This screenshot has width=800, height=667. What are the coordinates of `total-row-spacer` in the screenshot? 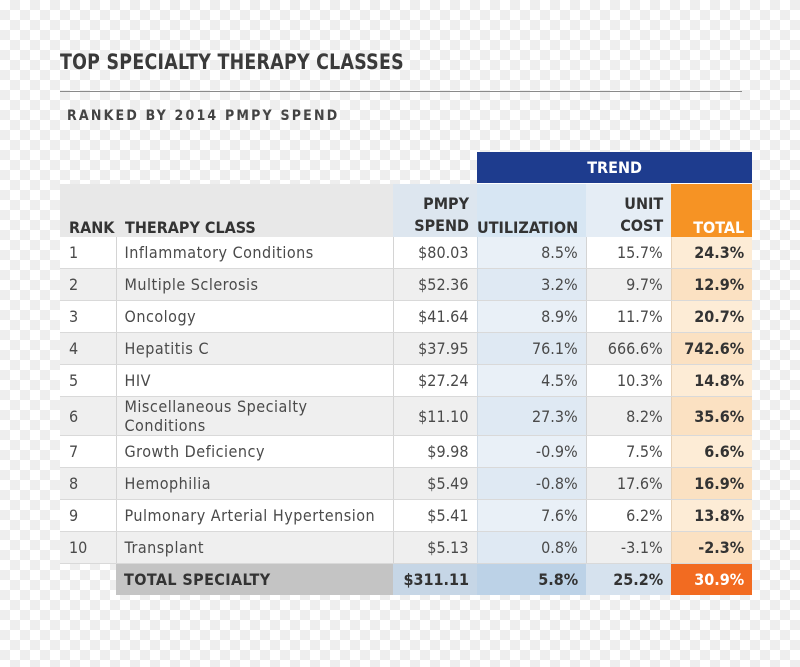 It's located at (88, 580).